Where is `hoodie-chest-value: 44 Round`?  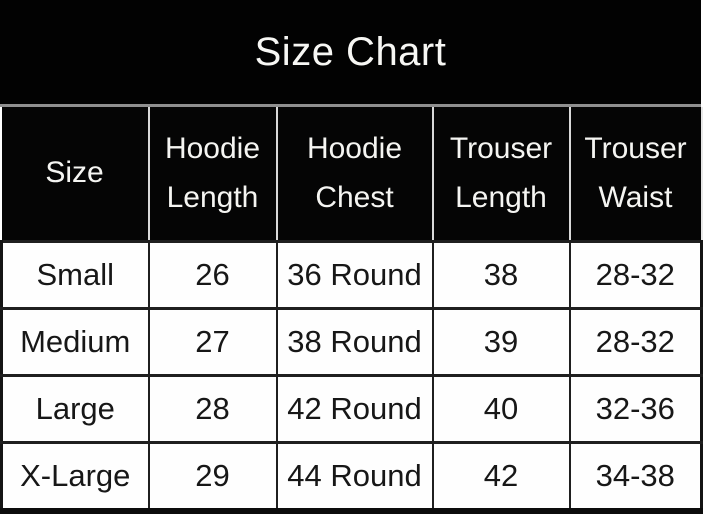
hoodie-chest-value: 44 Round is located at coordinates (354, 477).